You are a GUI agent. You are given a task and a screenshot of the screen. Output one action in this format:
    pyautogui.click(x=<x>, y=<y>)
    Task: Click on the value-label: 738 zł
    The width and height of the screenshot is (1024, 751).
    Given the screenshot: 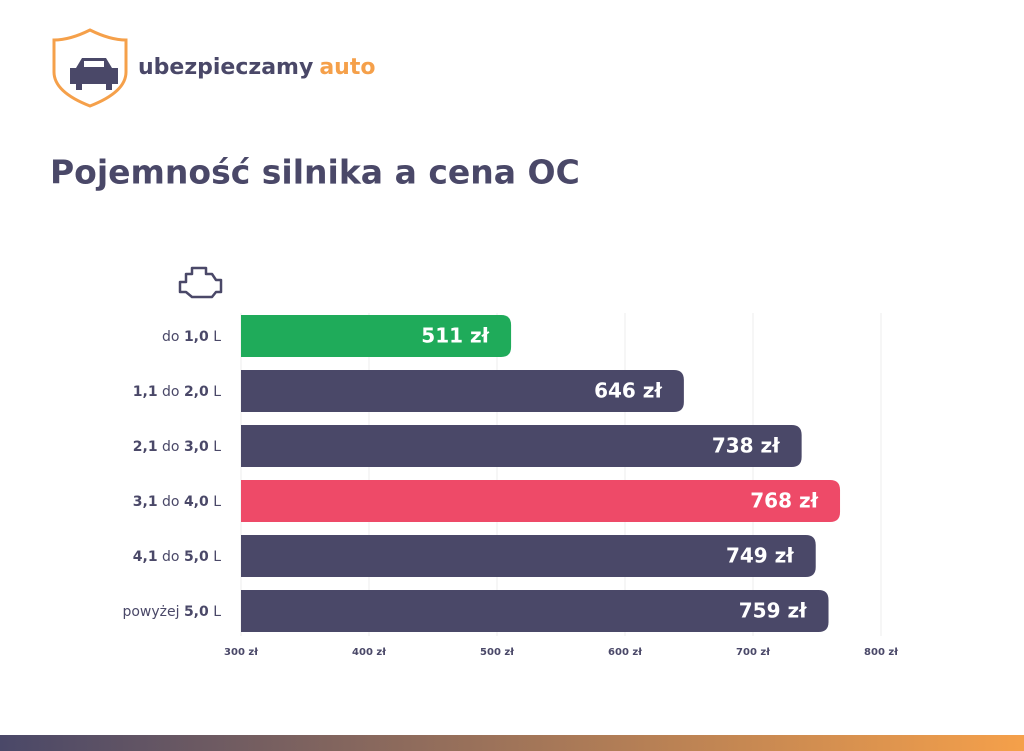 What is the action you would take?
    pyautogui.click(x=746, y=446)
    